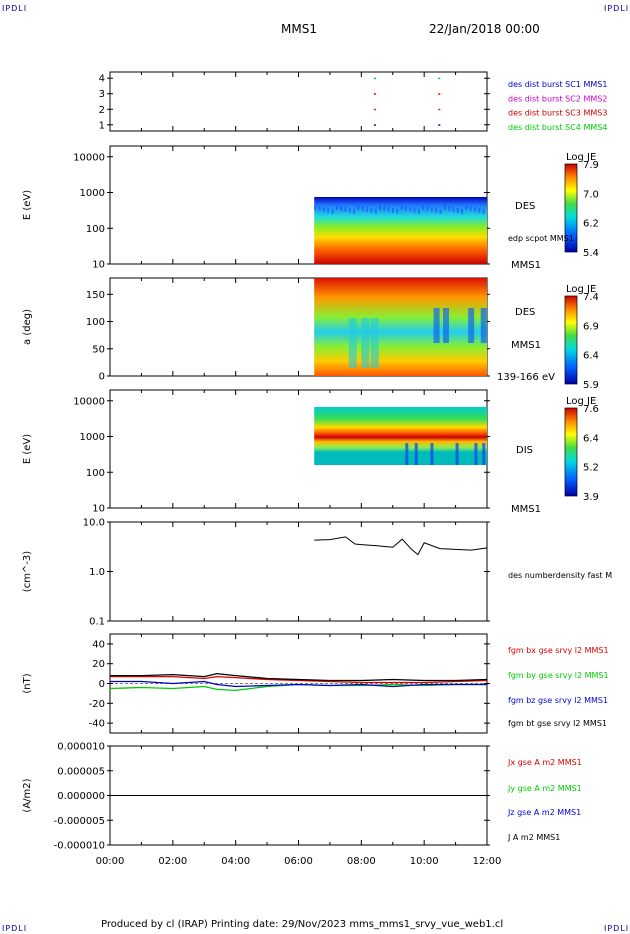 Image resolution: width=630 pixels, height=934 pixels. I want to click on y-tick-label: 0.000005, so click(81, 771).